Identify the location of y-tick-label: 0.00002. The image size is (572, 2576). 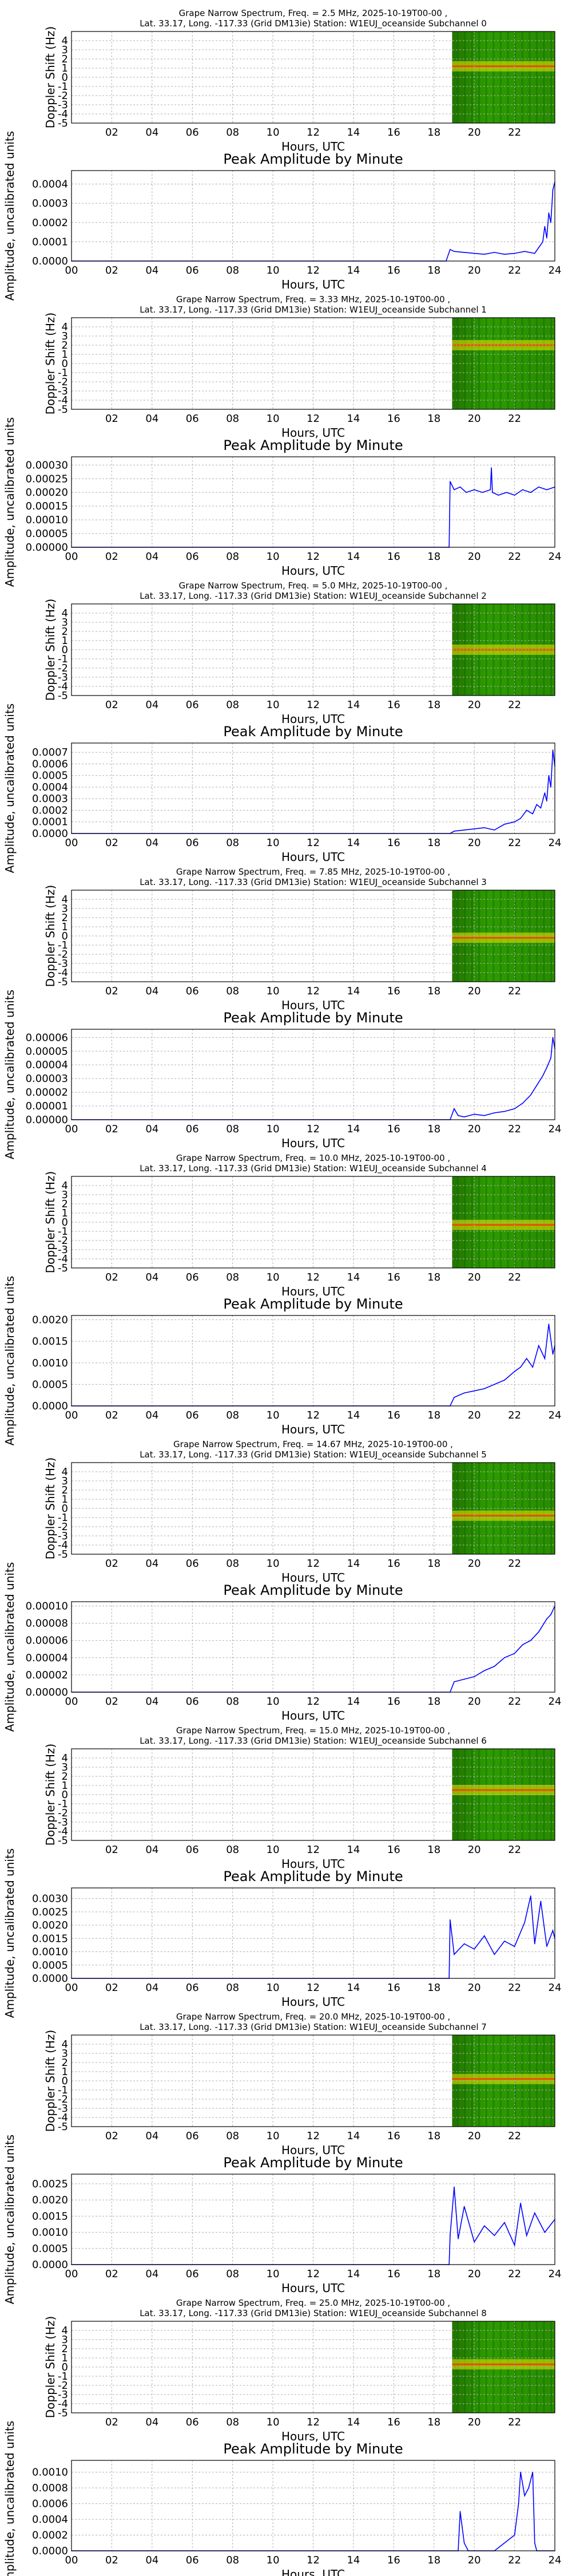
(47, 1092).